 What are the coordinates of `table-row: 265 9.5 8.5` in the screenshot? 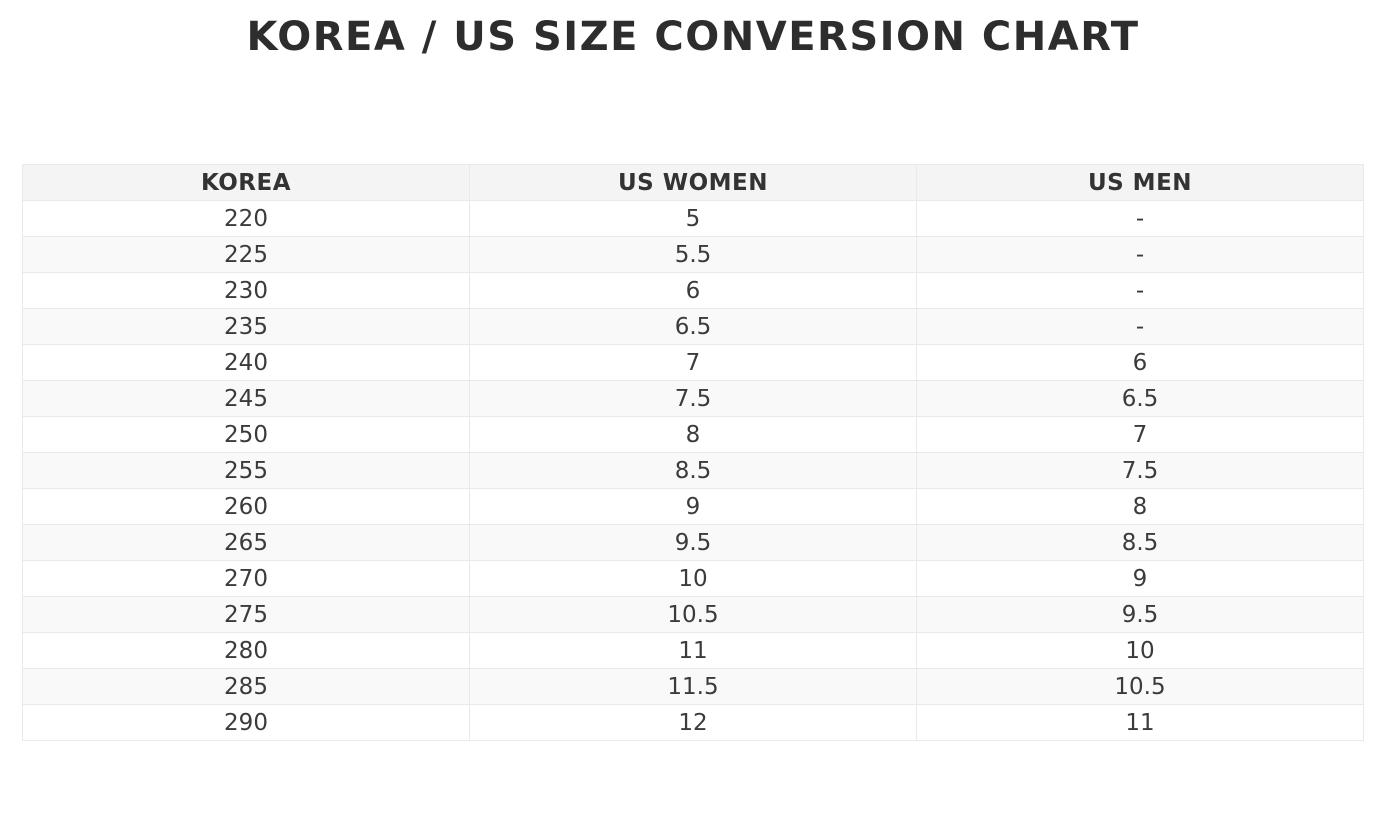 It's located at (693, 542).